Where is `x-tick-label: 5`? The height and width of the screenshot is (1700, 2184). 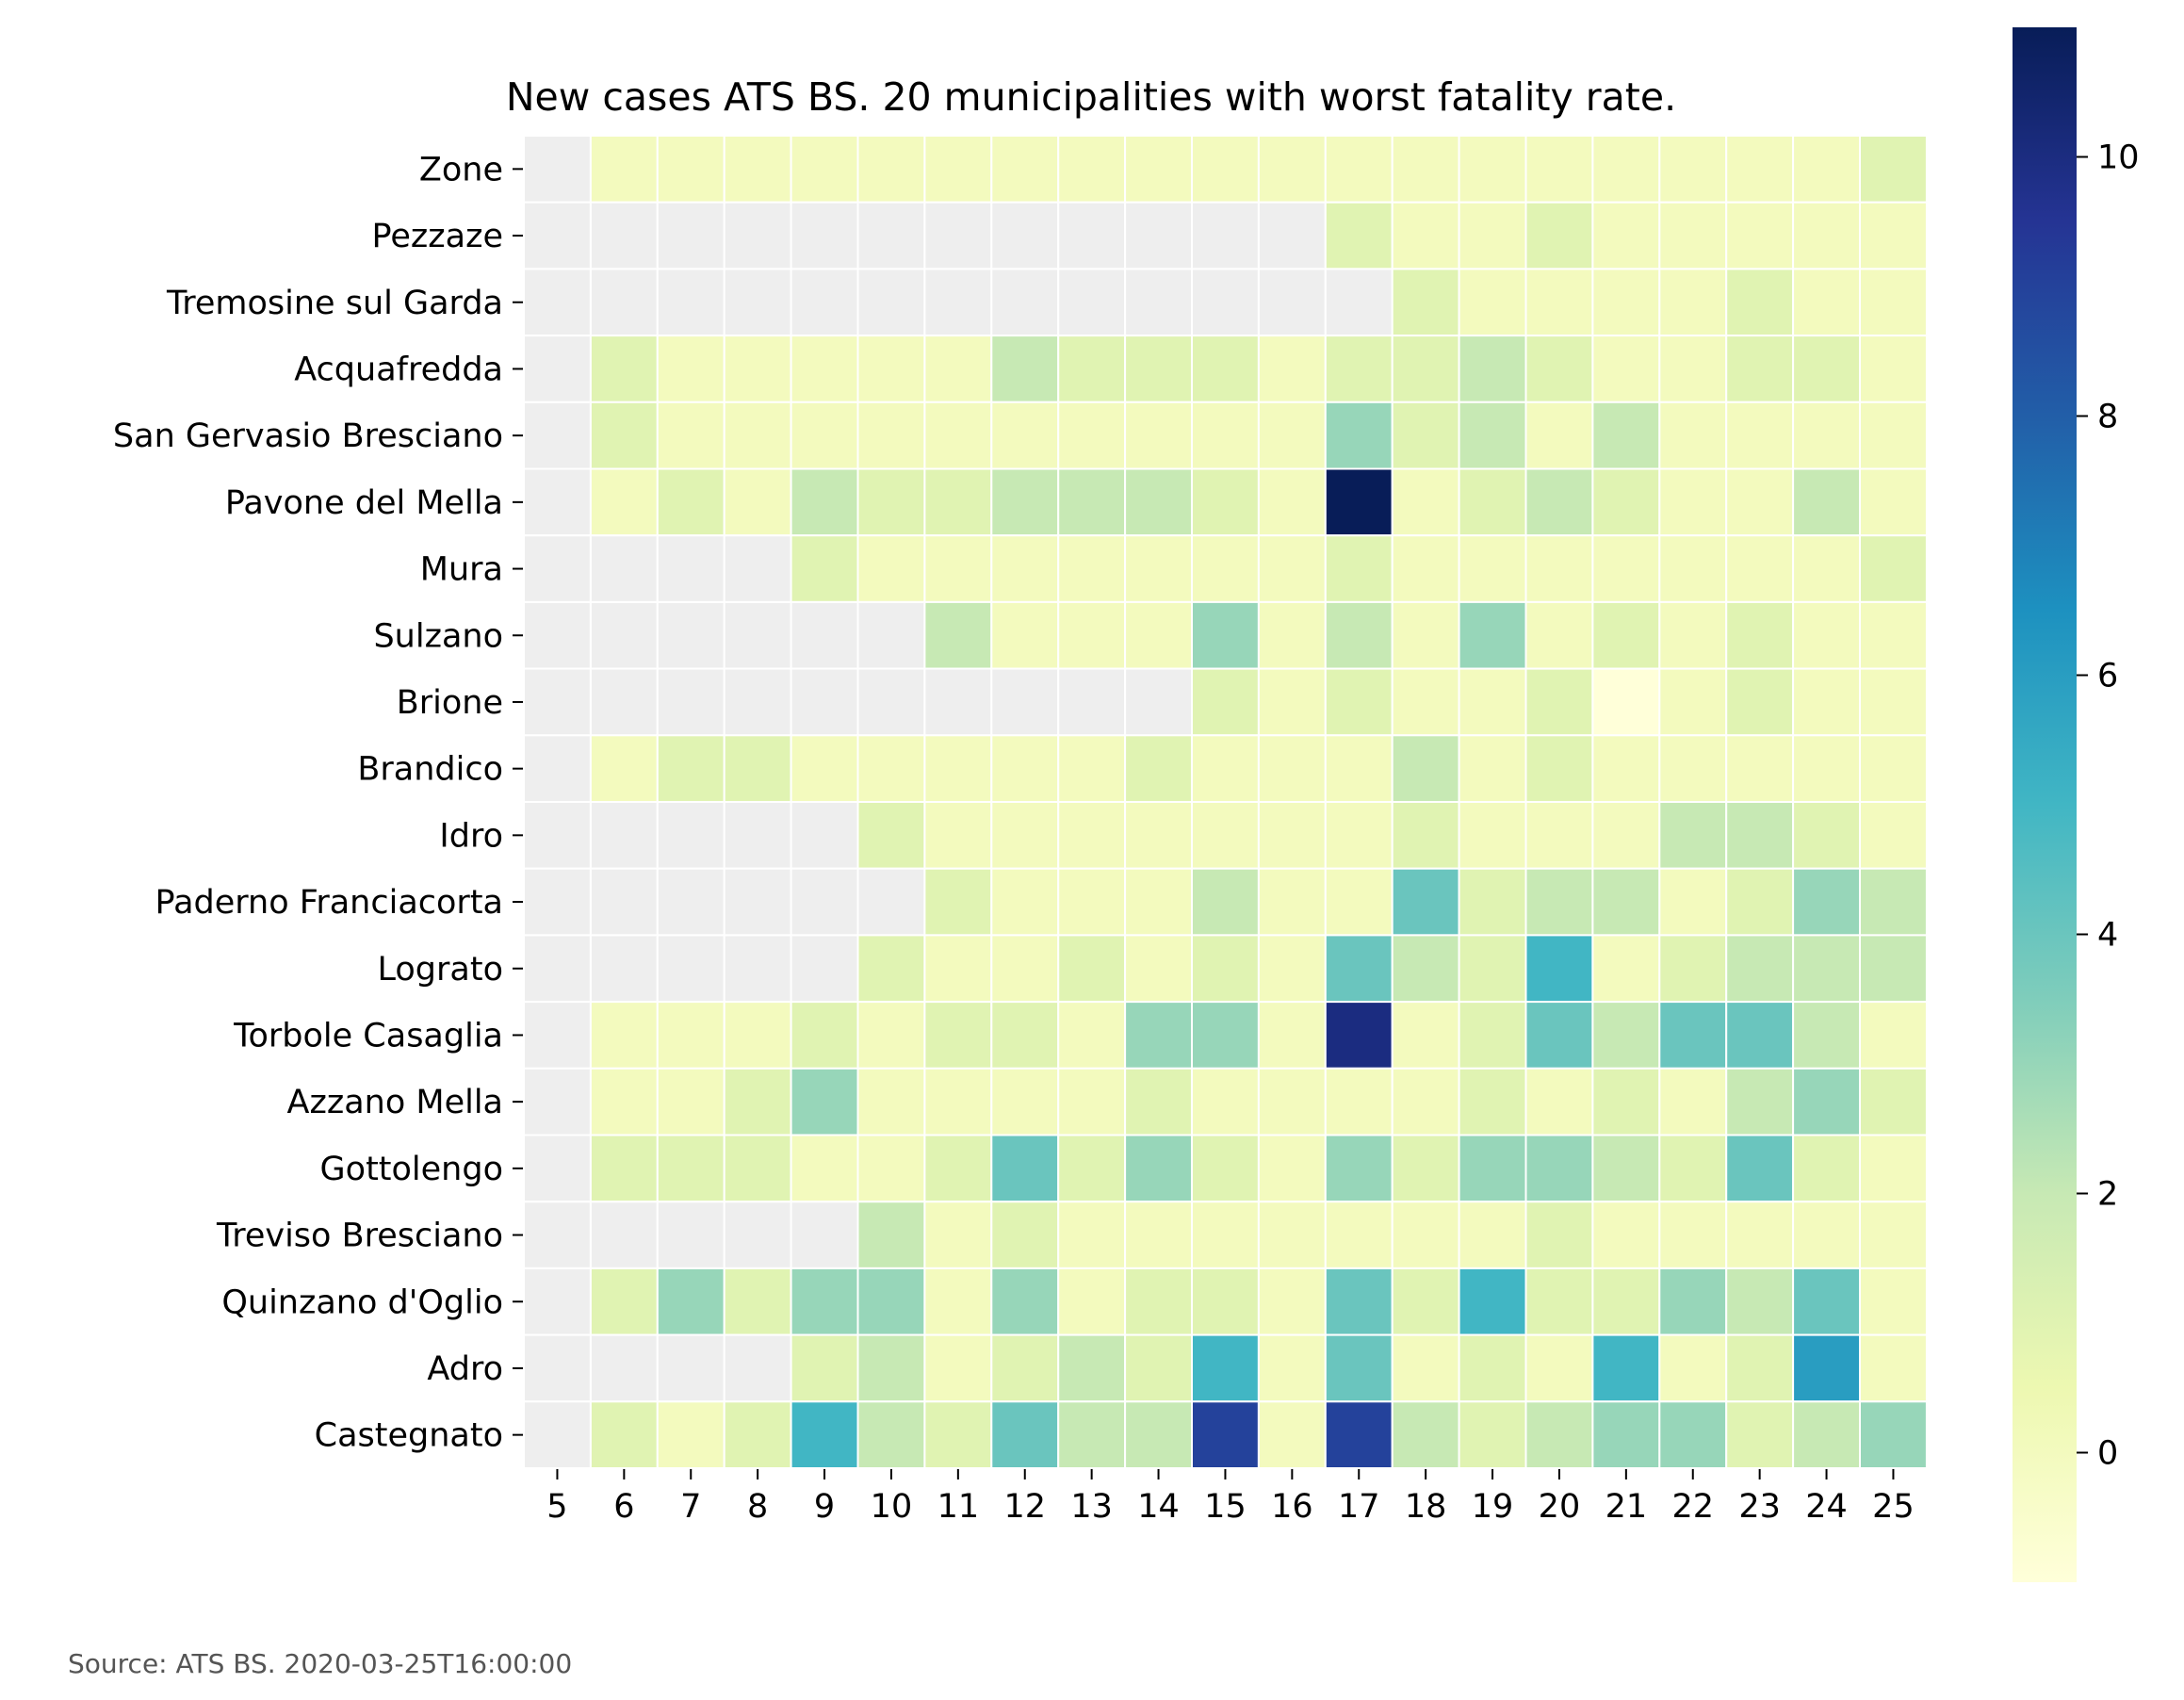
x-tick-label: 5 is located at coordinates (556, 1507).